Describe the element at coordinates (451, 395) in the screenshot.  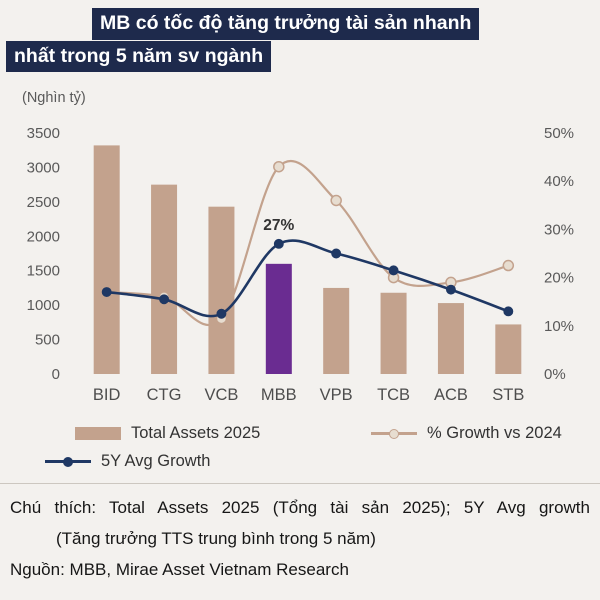
I see `x-axis-label-acb: ACB` at that location.